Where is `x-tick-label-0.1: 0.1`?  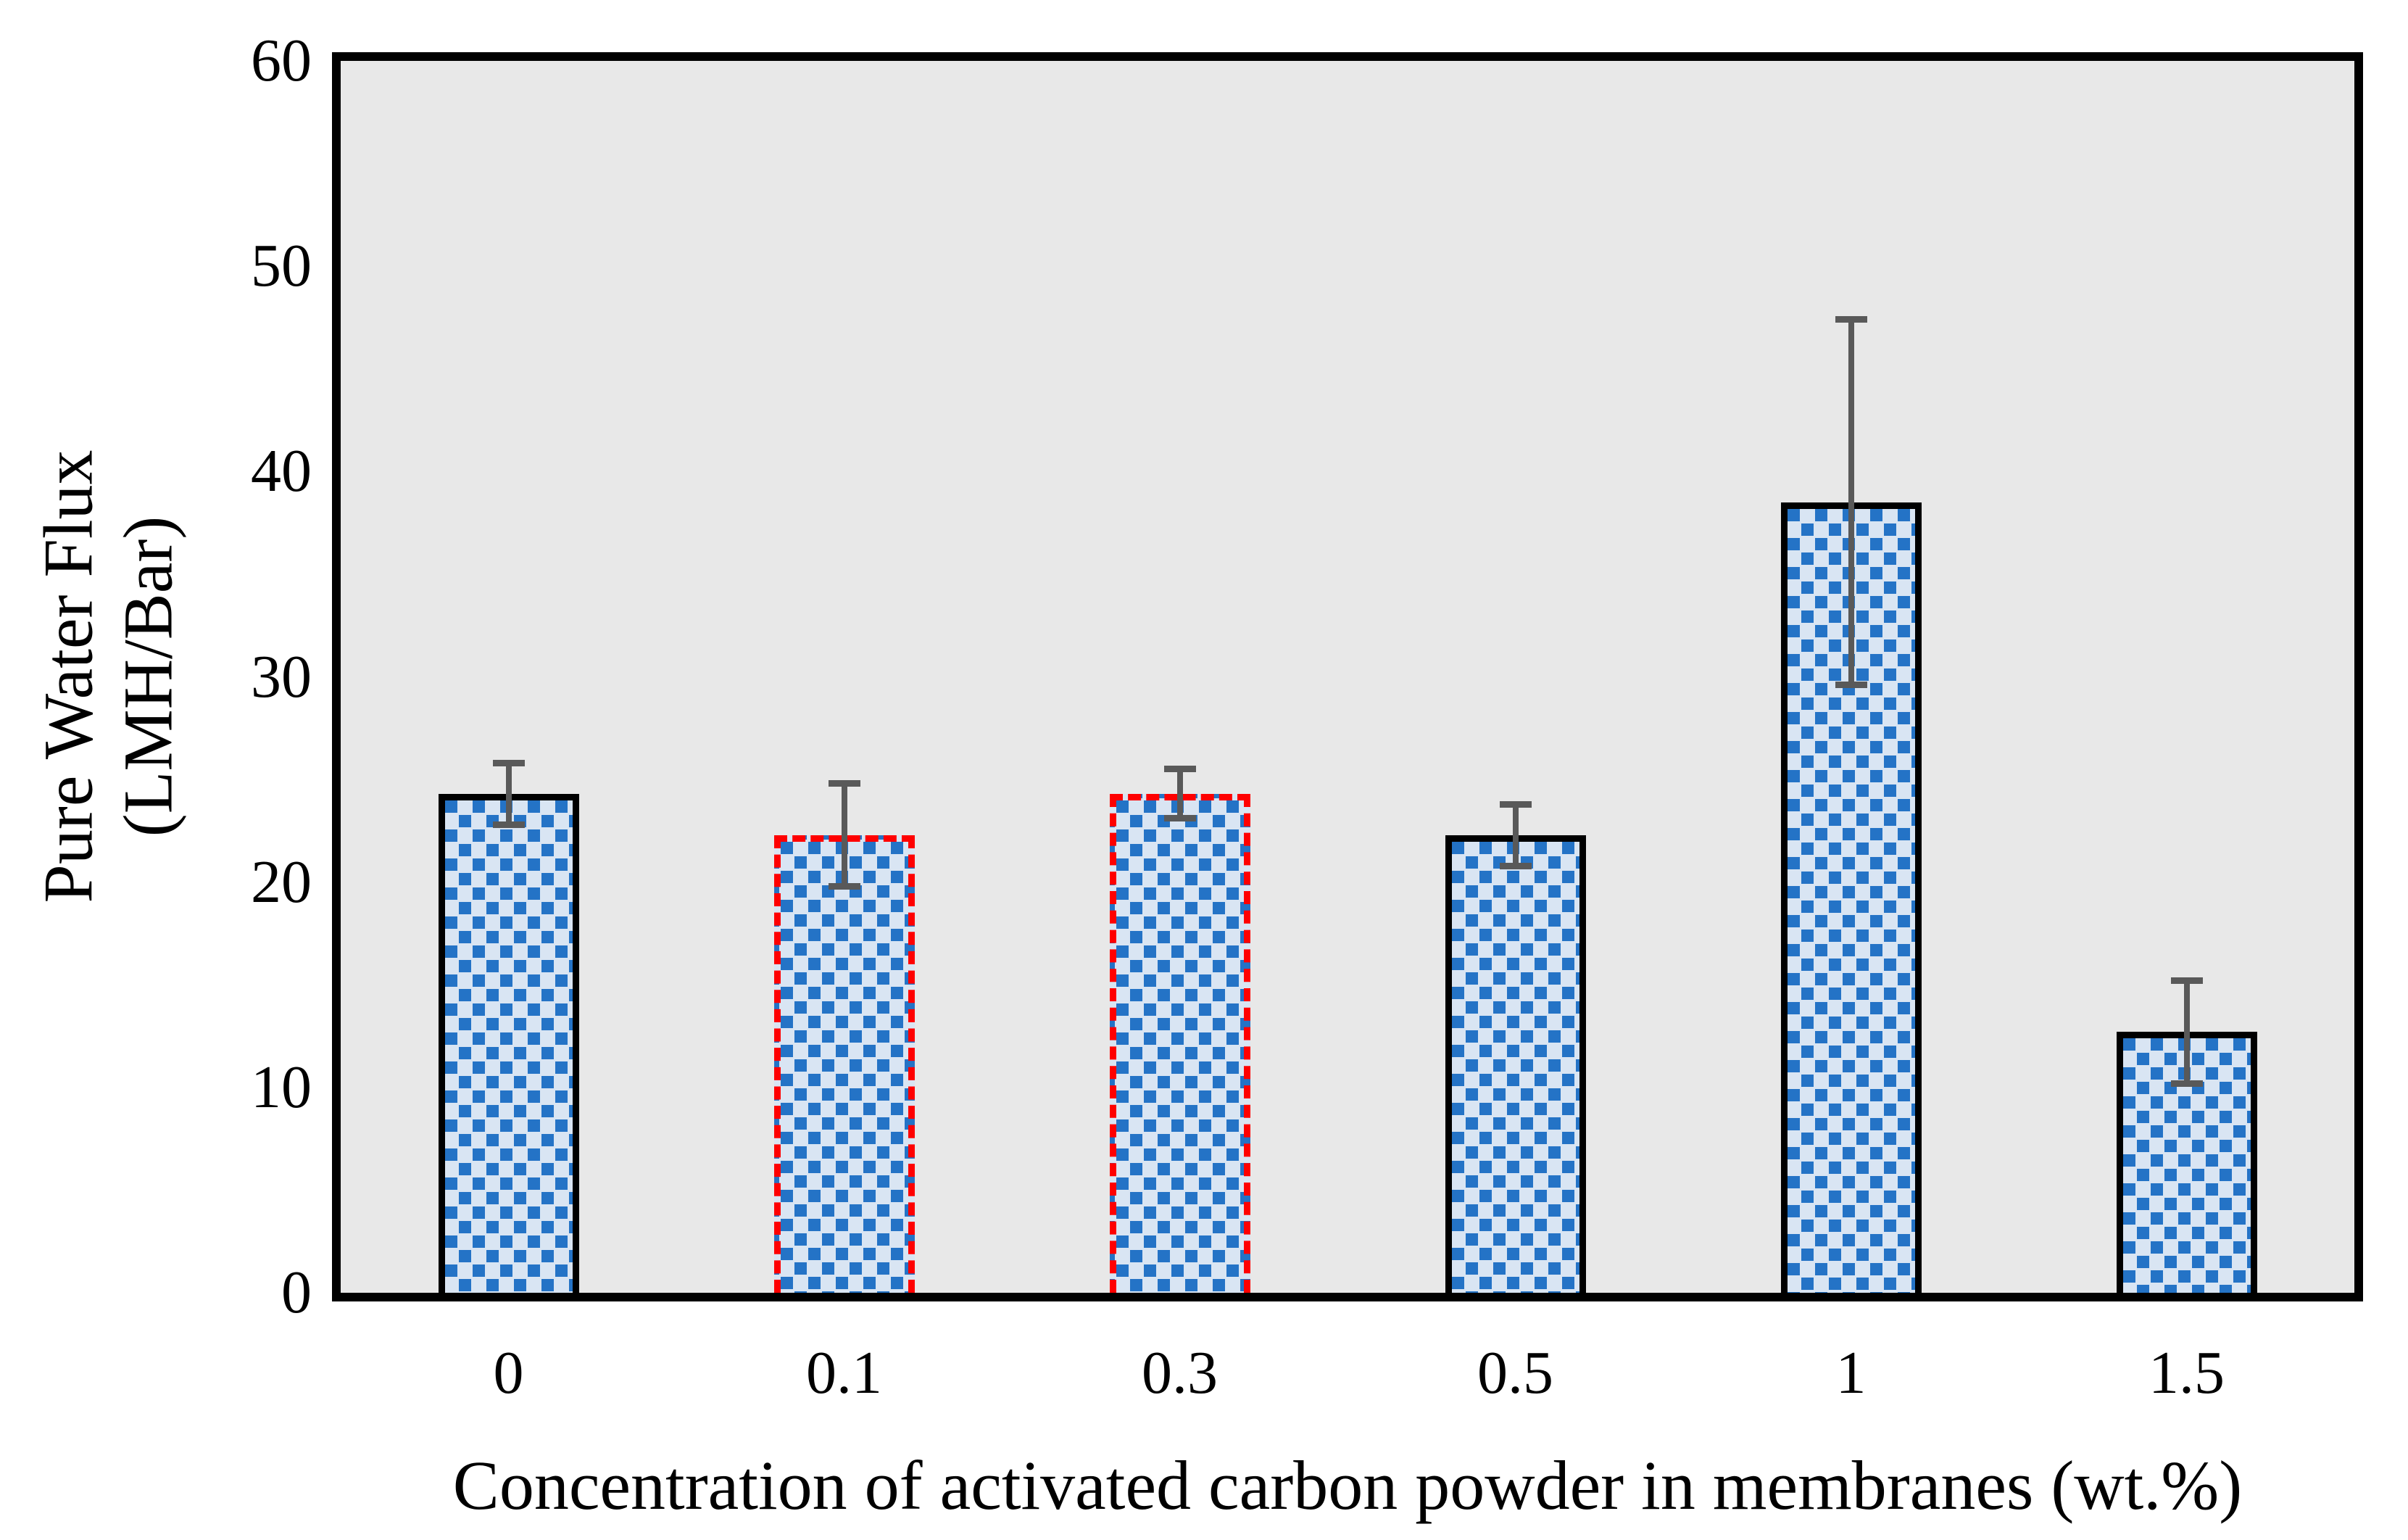
x-tick-label-0.1: 0.1 is located at coordinates (844, 1373).